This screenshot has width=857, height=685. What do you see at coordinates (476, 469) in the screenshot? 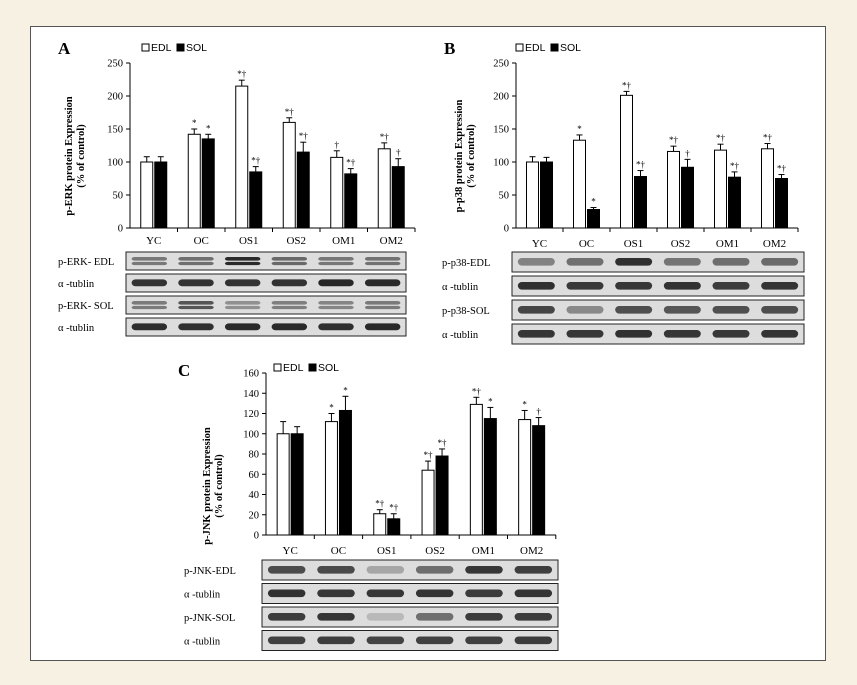
I see `bar-edl-om1` at bounding box center [476, 469].